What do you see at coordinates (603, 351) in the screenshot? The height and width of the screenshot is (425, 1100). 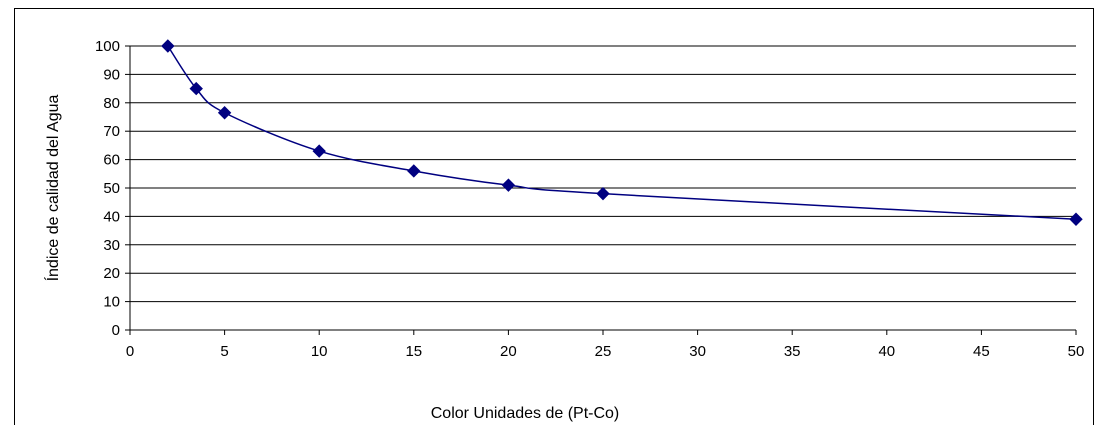 I see `x-tick-label: 25` at bounding box center [603, 351].